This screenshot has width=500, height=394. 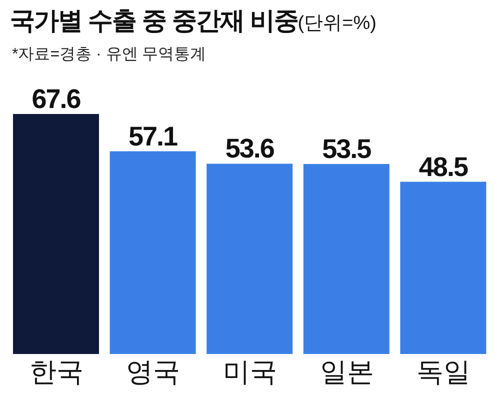 What do you see at coordinates (154, 21) in the screenshot?
I see `chart-title: 국가별 수출 중 중간재 비중` at bounding box center [154, 21].